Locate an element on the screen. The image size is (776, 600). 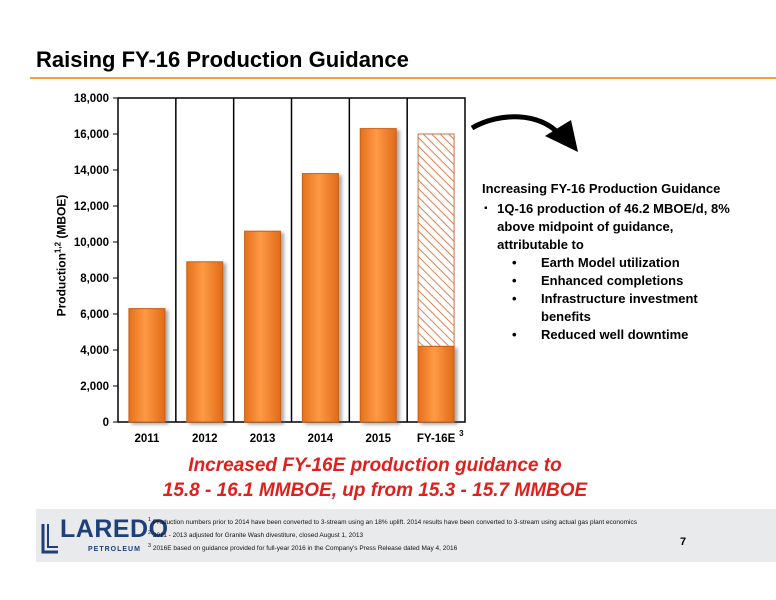
curved-arrow-icon is located at coordinates (516, 125).